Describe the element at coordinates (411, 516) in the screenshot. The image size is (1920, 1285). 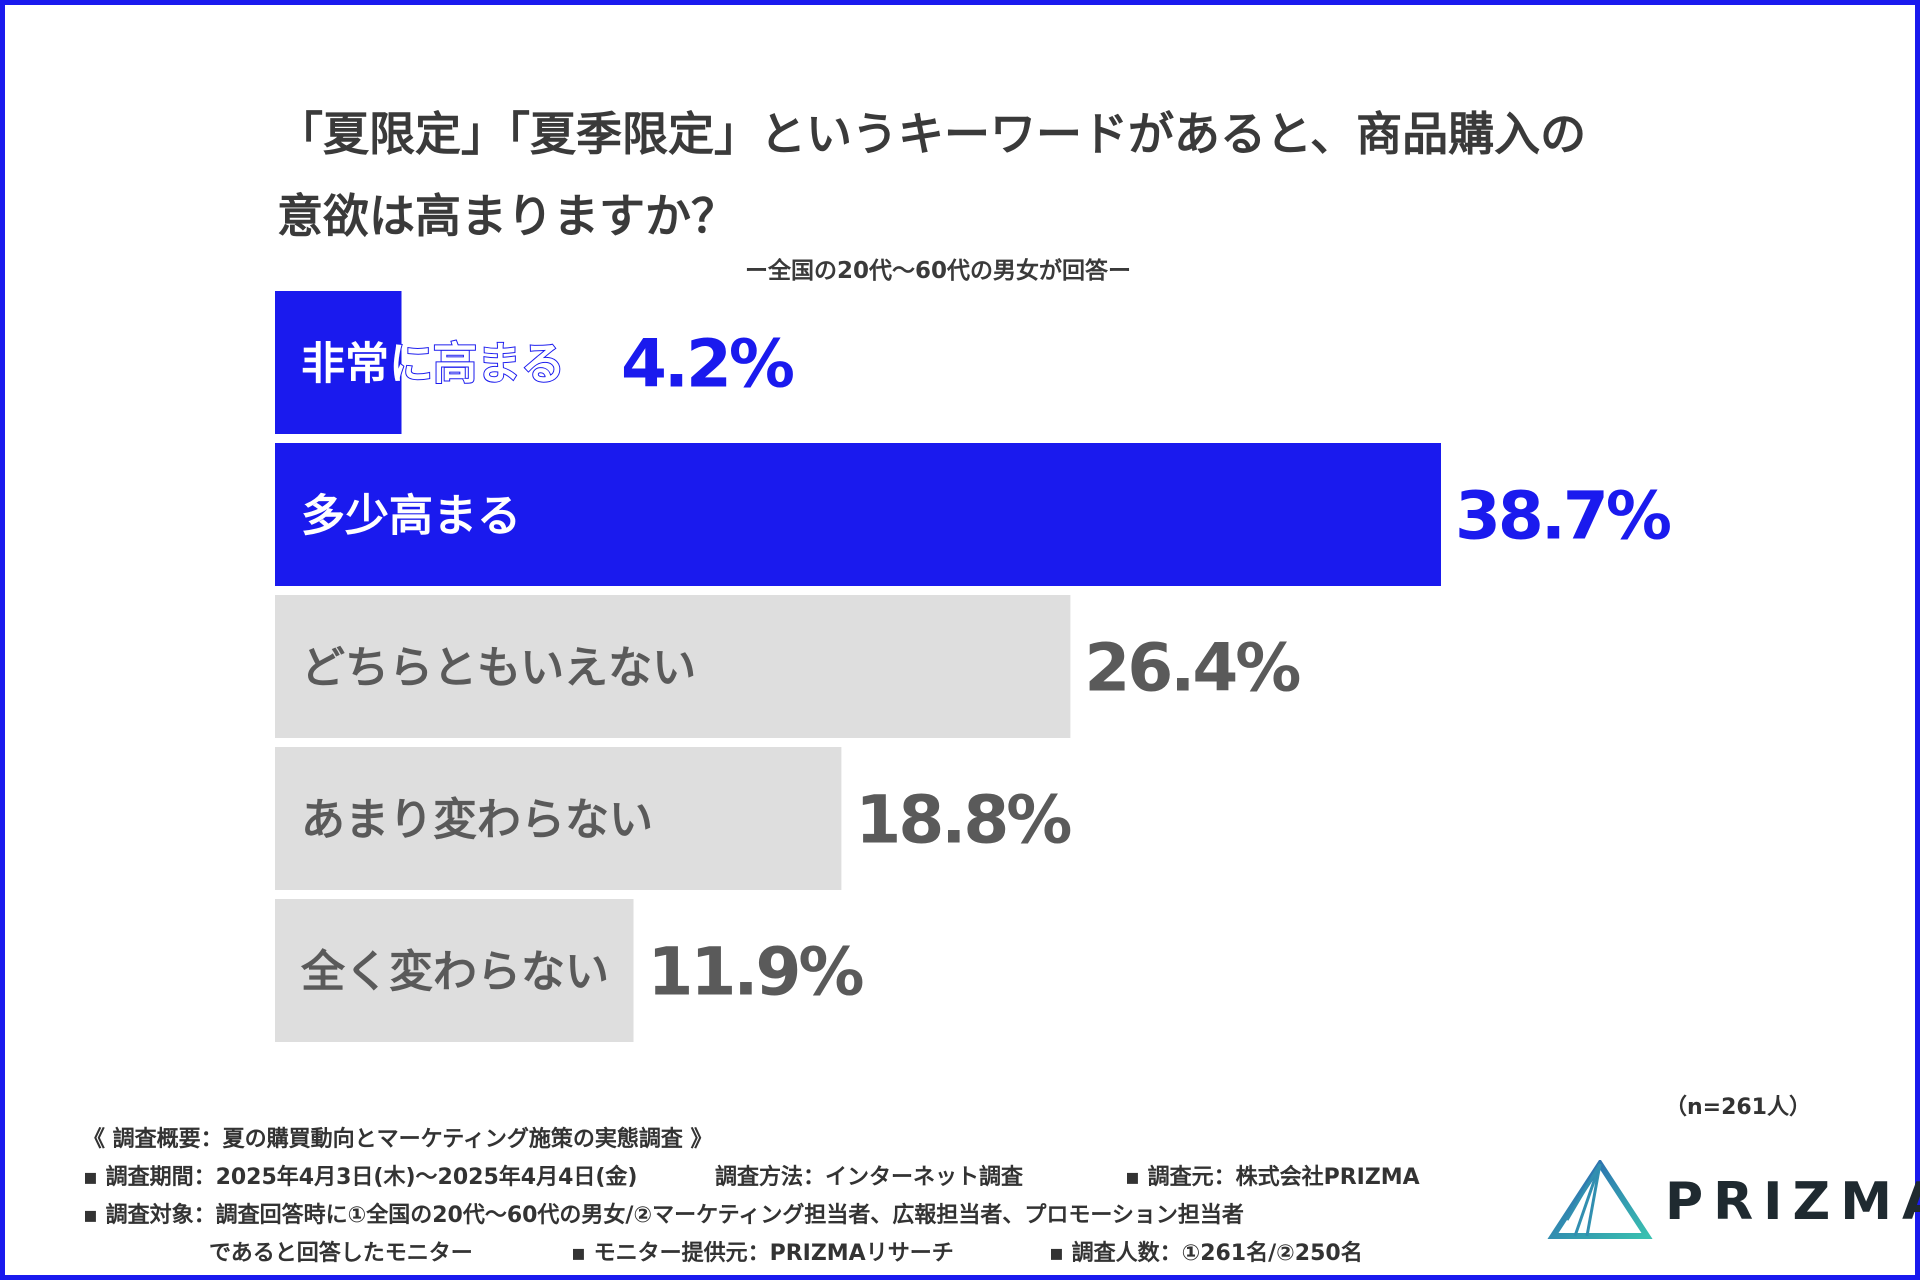
I see `category-label-2: 多少高まる` at that location.